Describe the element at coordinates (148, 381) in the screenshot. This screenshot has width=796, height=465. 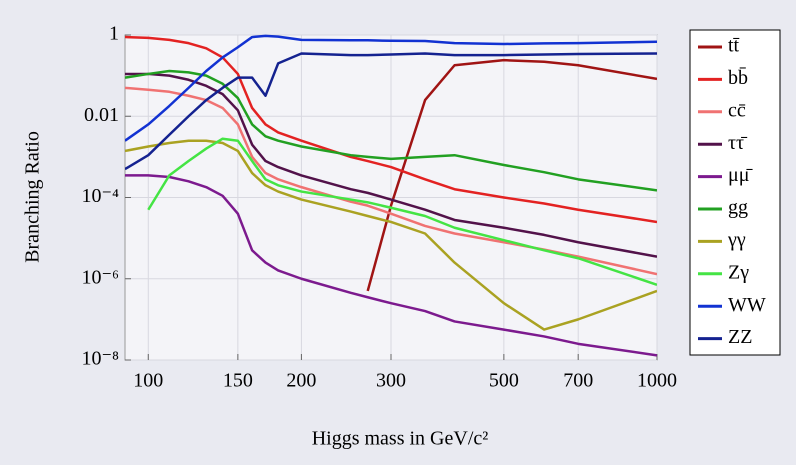
I see `x-tick-label: 100` at that location.